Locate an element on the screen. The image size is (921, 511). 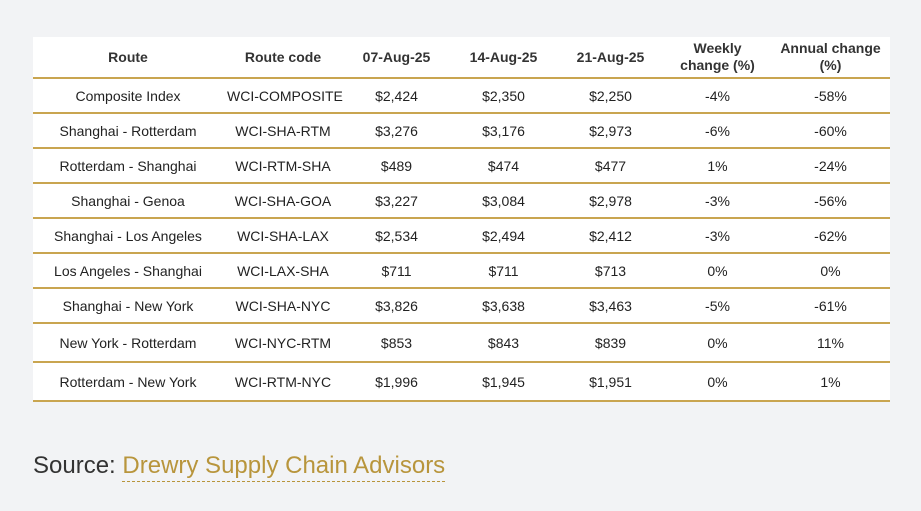
cell-rate: $1,996 is located at coordinates (396, 382).